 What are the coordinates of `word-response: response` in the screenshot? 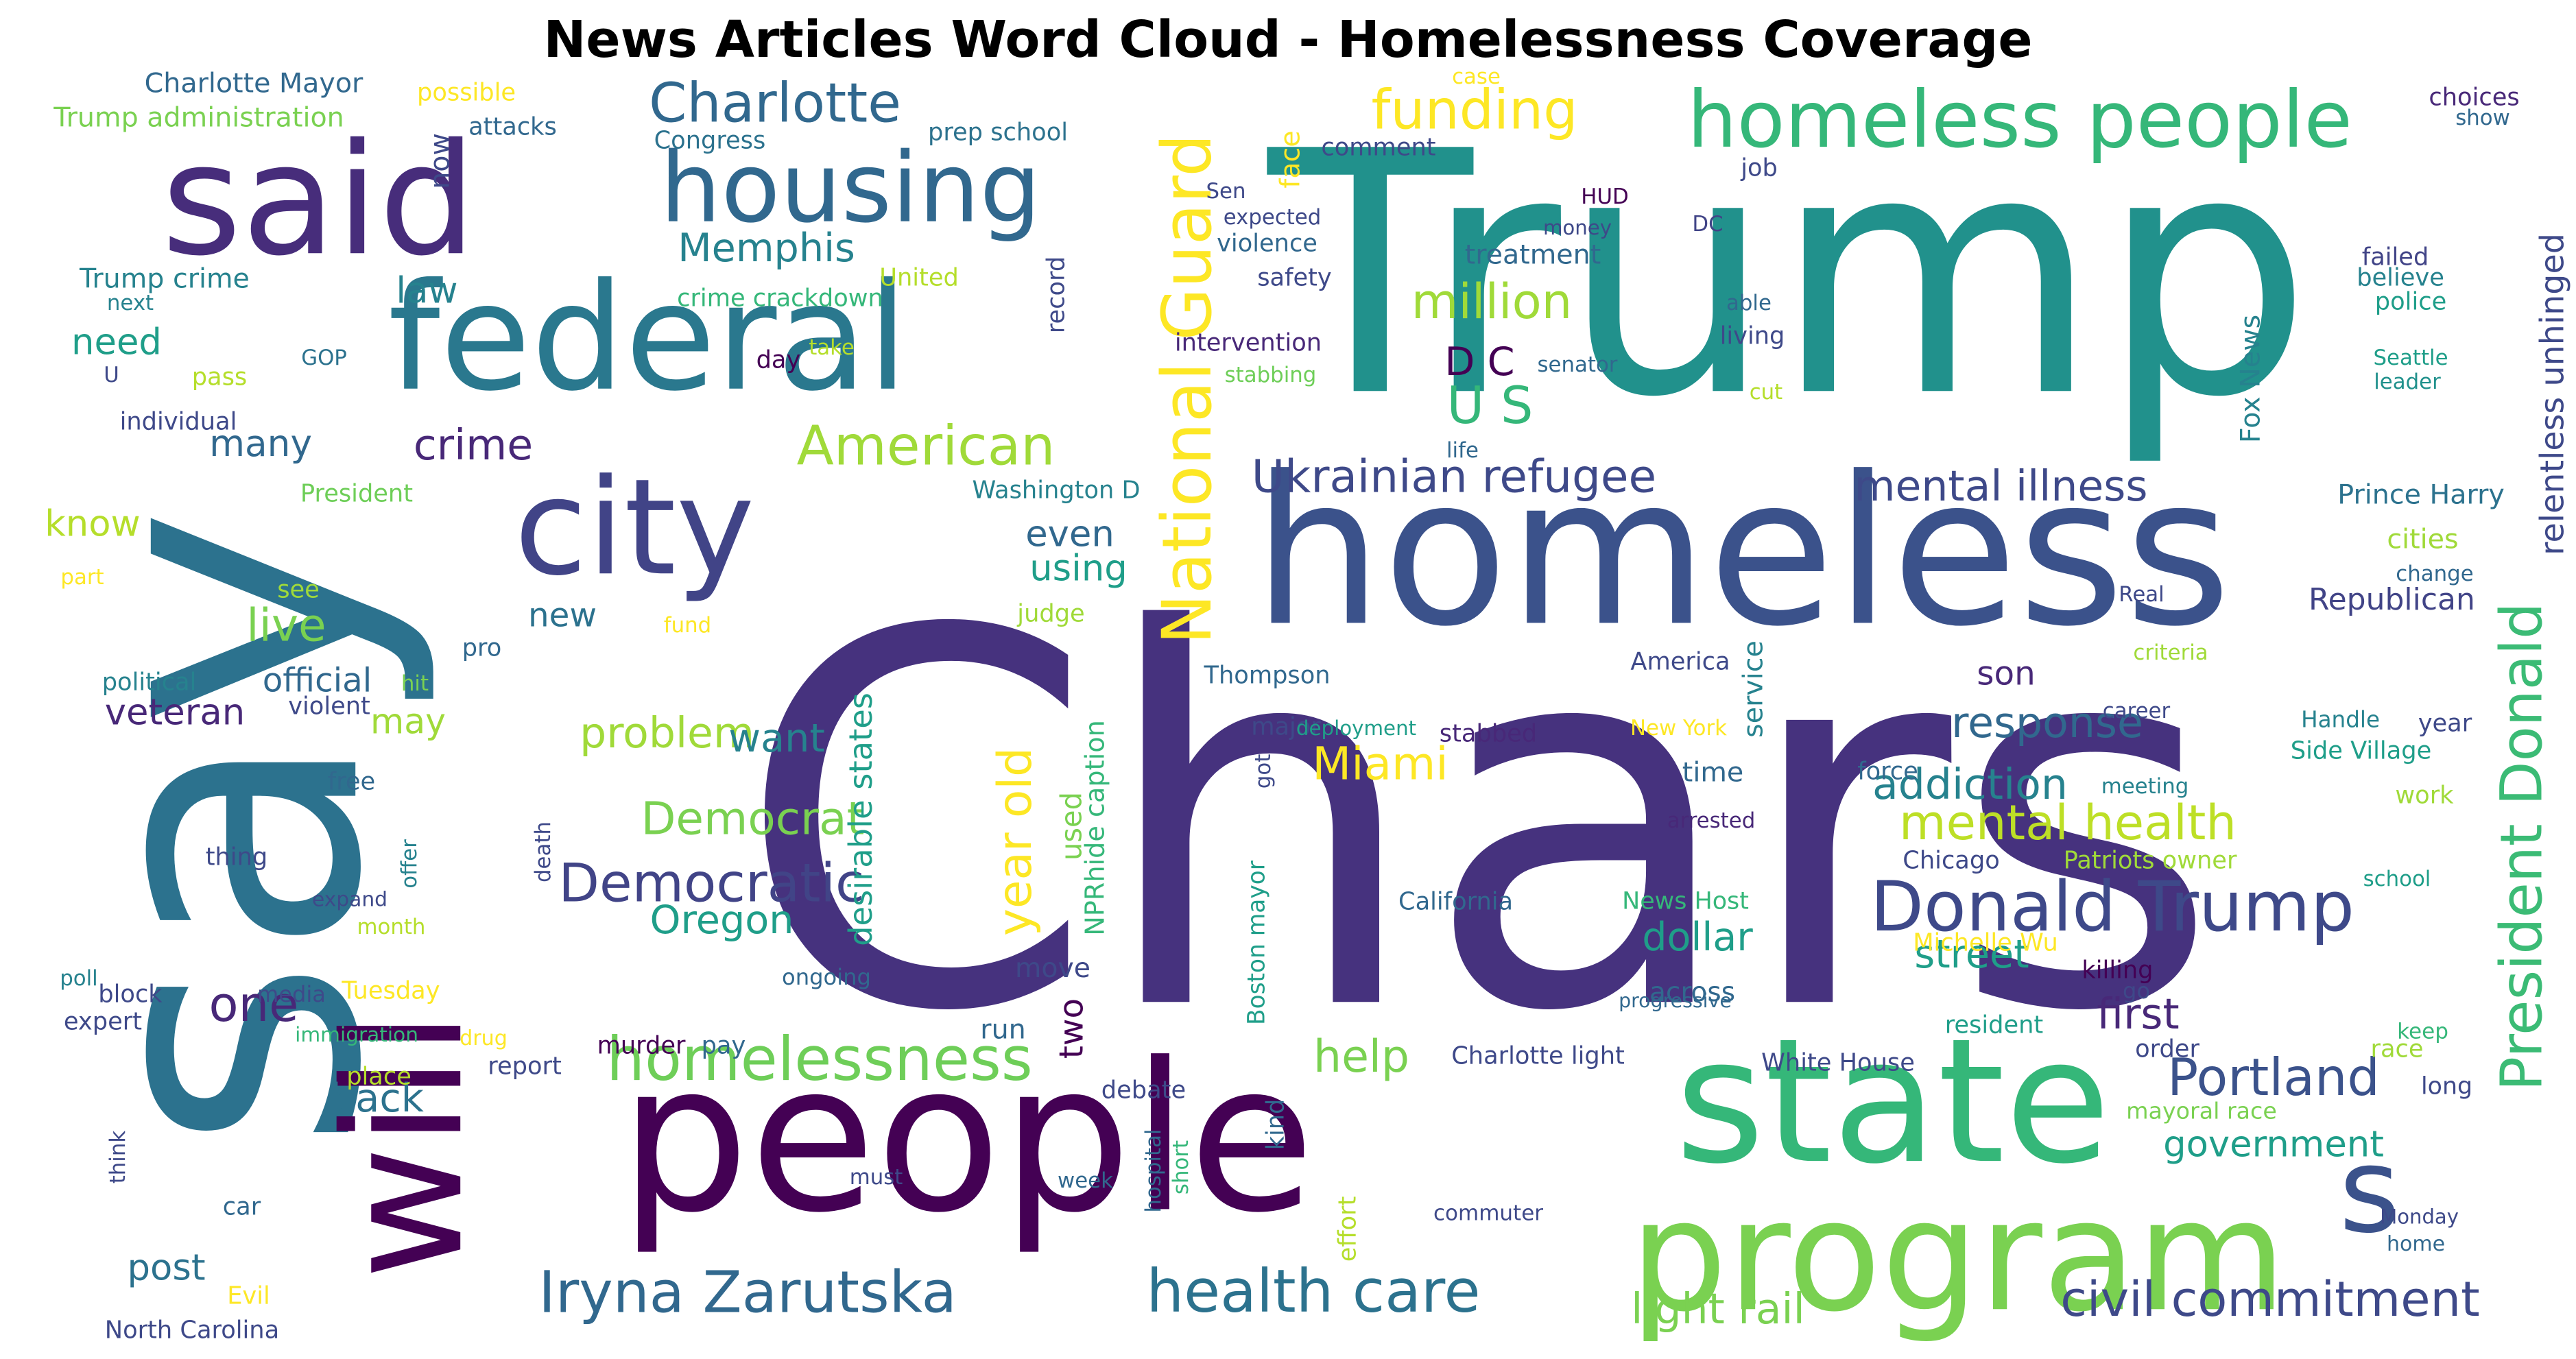 It's located at (2047, 723).